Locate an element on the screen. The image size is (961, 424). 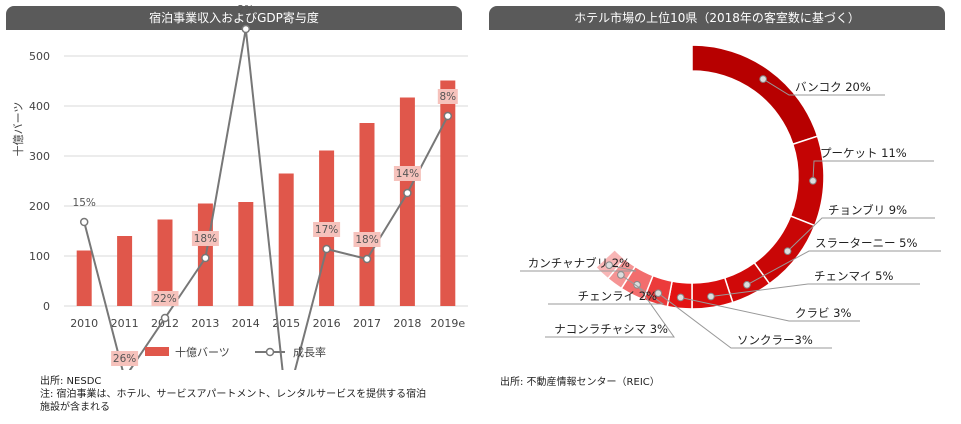
right-source: 出所: 不動産情報センター（REIC） is located at coordinates (580, 382).